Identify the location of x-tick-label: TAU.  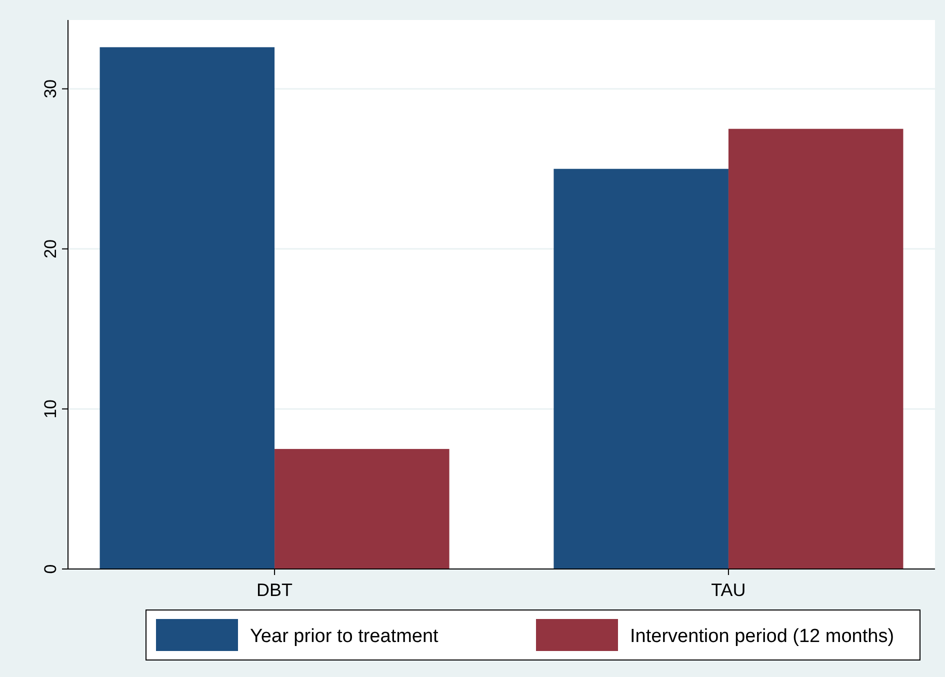
(728, 590).